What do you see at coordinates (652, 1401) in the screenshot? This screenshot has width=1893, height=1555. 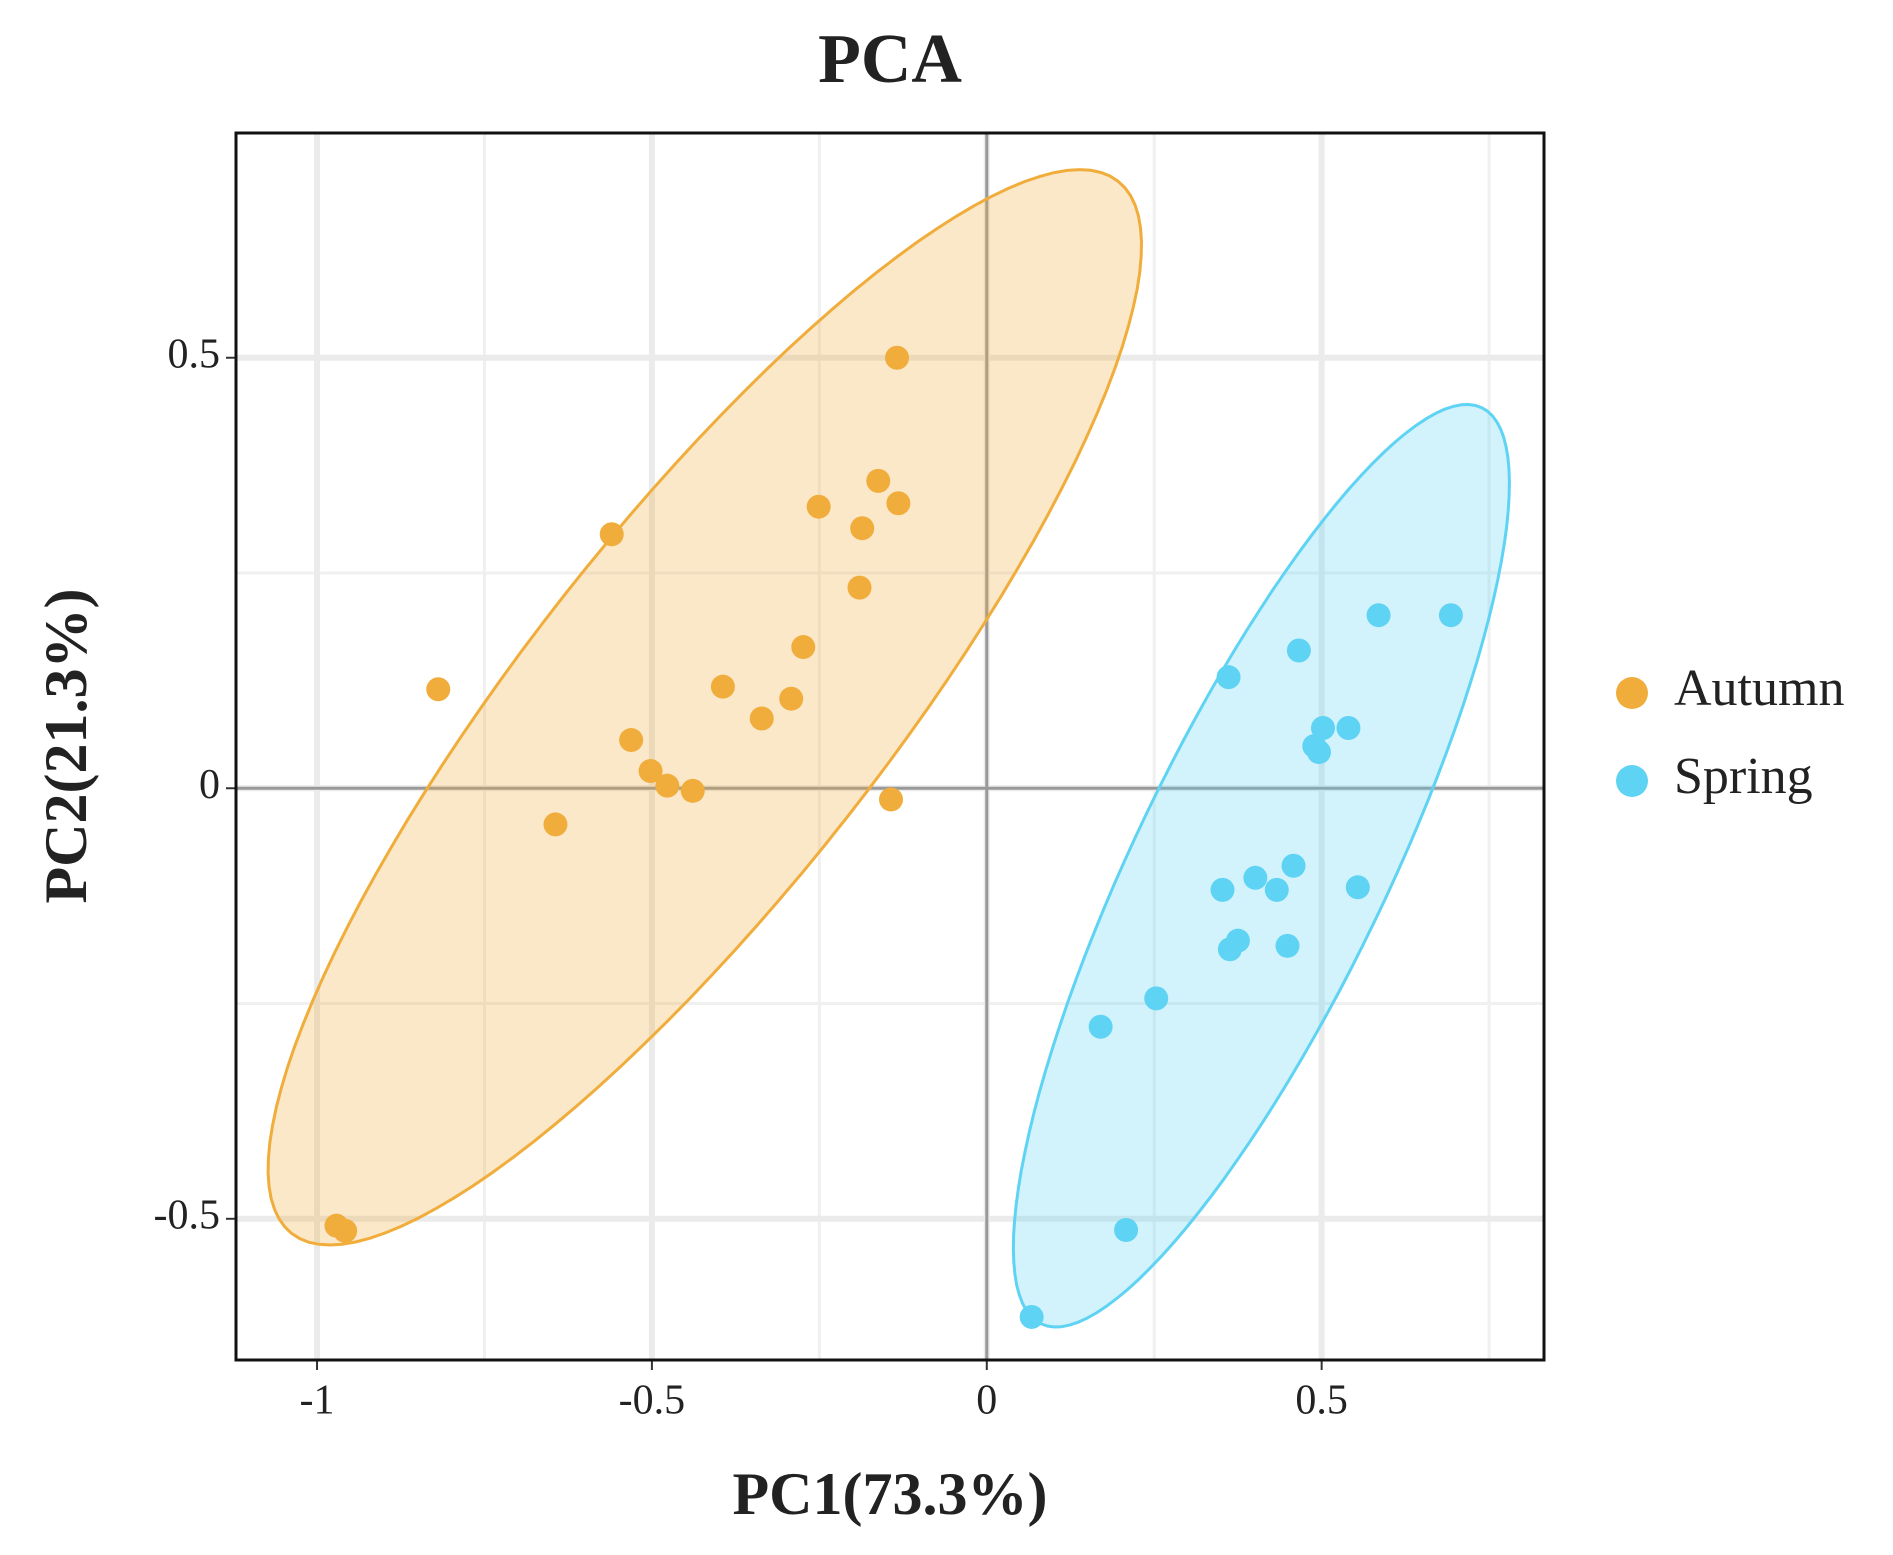 I see `x-tick-label: -0.5` at bounding box center [652, 1401].